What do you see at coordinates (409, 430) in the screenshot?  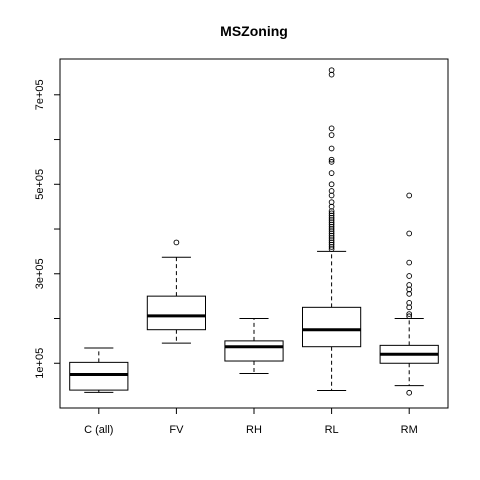 I see `x-tick-label: RM` at bounding box center [409, 430].